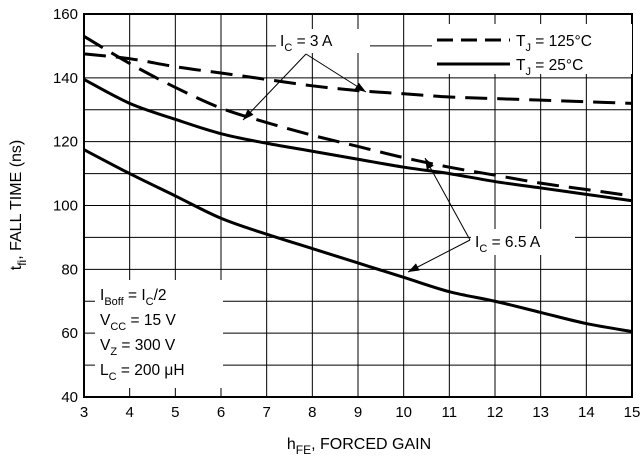  Describe the element at coordinates (18, 205) in the screenshot. I see `y-axis-label: tfi, FALL TIME (ns)` at that location.